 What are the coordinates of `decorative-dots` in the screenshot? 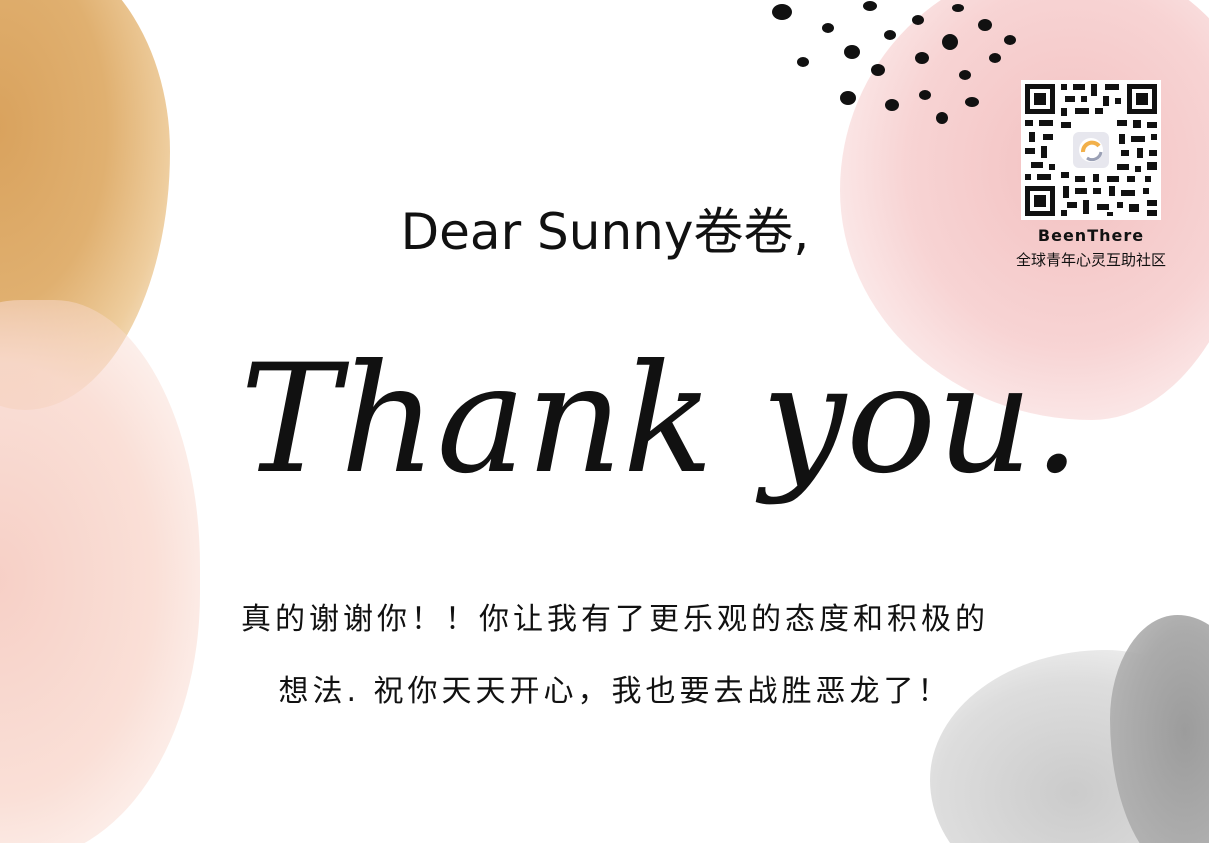 It's located at (894, 62).